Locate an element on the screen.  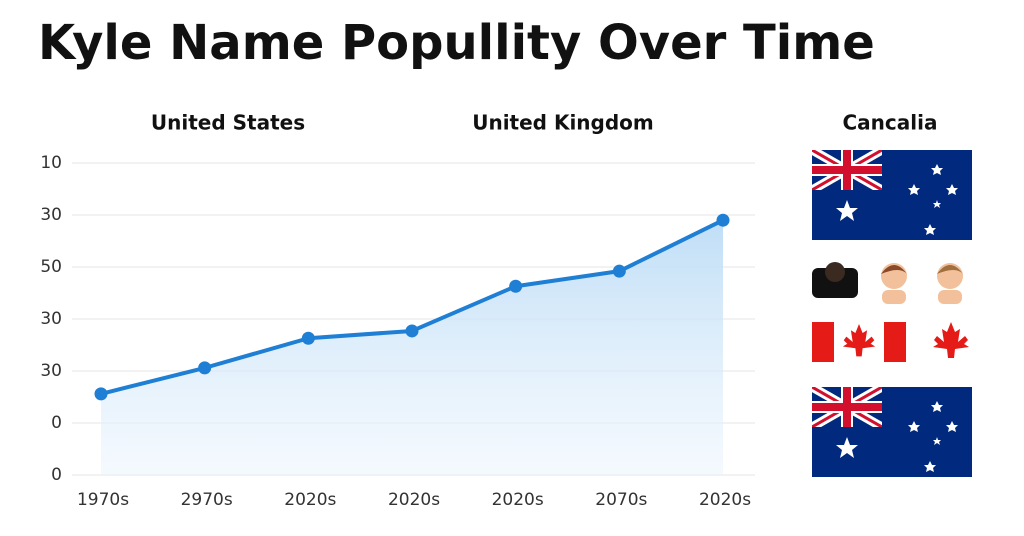
chart-title: Kyle Name Popullity Over Time is located at coordinates (456, 43).